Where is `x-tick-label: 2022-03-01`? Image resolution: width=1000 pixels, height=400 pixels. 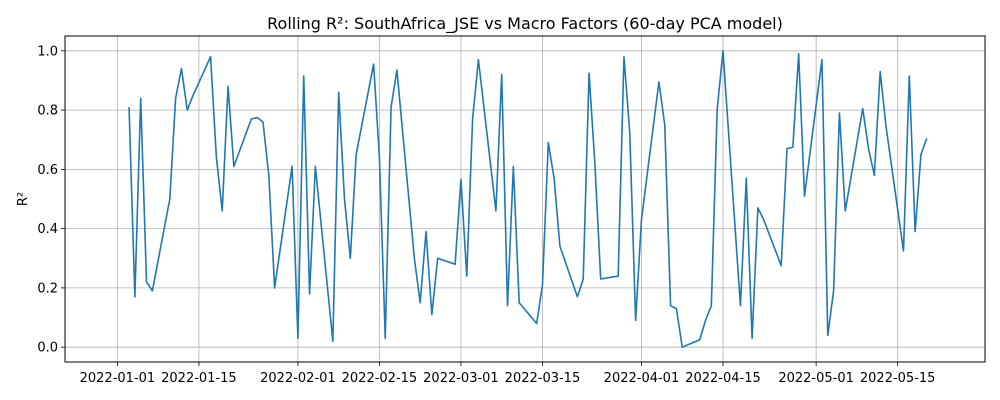 x-tick-label: 2022-03-01 is located at coordinates (461, 378).